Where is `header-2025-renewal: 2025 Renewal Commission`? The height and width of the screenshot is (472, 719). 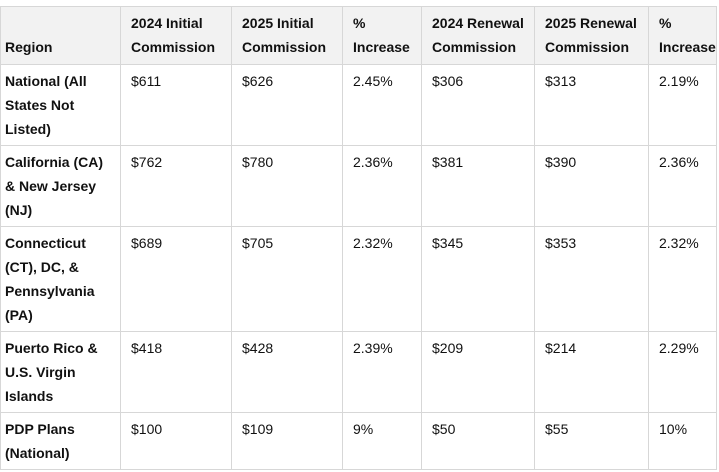
header-2025-renewal: 2025 Renewal Commission is located at coordinates (591, 35).